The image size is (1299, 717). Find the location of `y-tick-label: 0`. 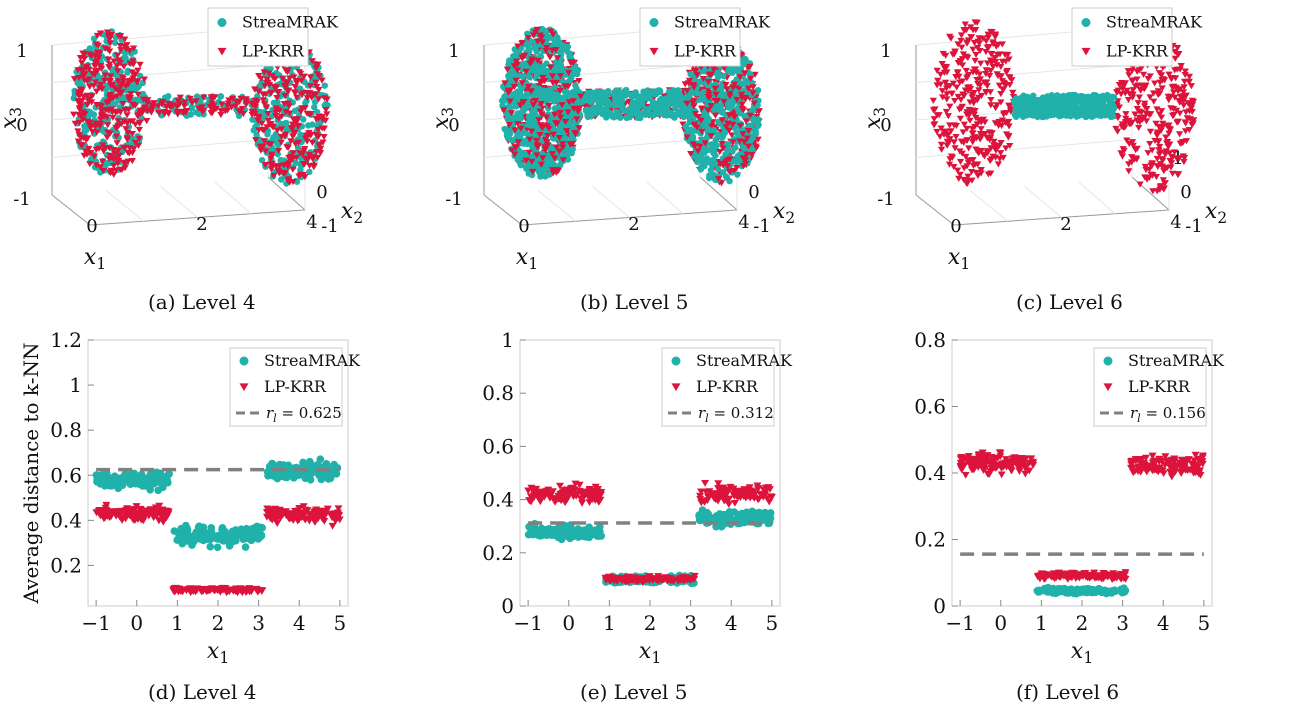

y-tick-label: 0 is located at coordinates (1185, 192).